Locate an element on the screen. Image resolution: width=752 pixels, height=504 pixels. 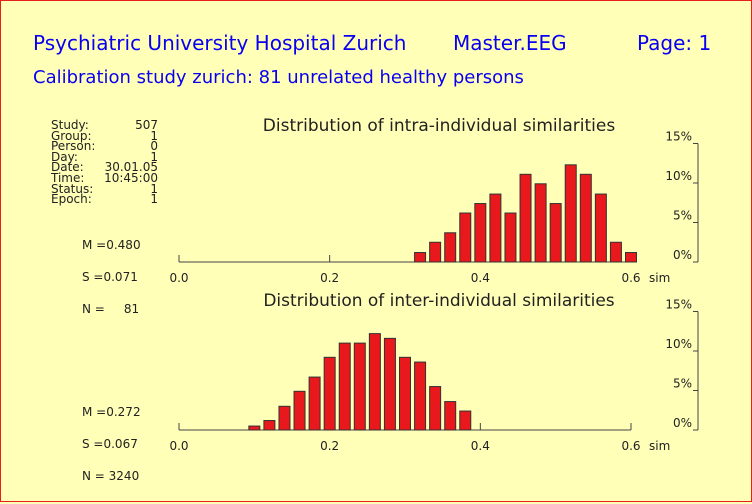
info-row: Study: 507 is located at coordinates (104, 125).